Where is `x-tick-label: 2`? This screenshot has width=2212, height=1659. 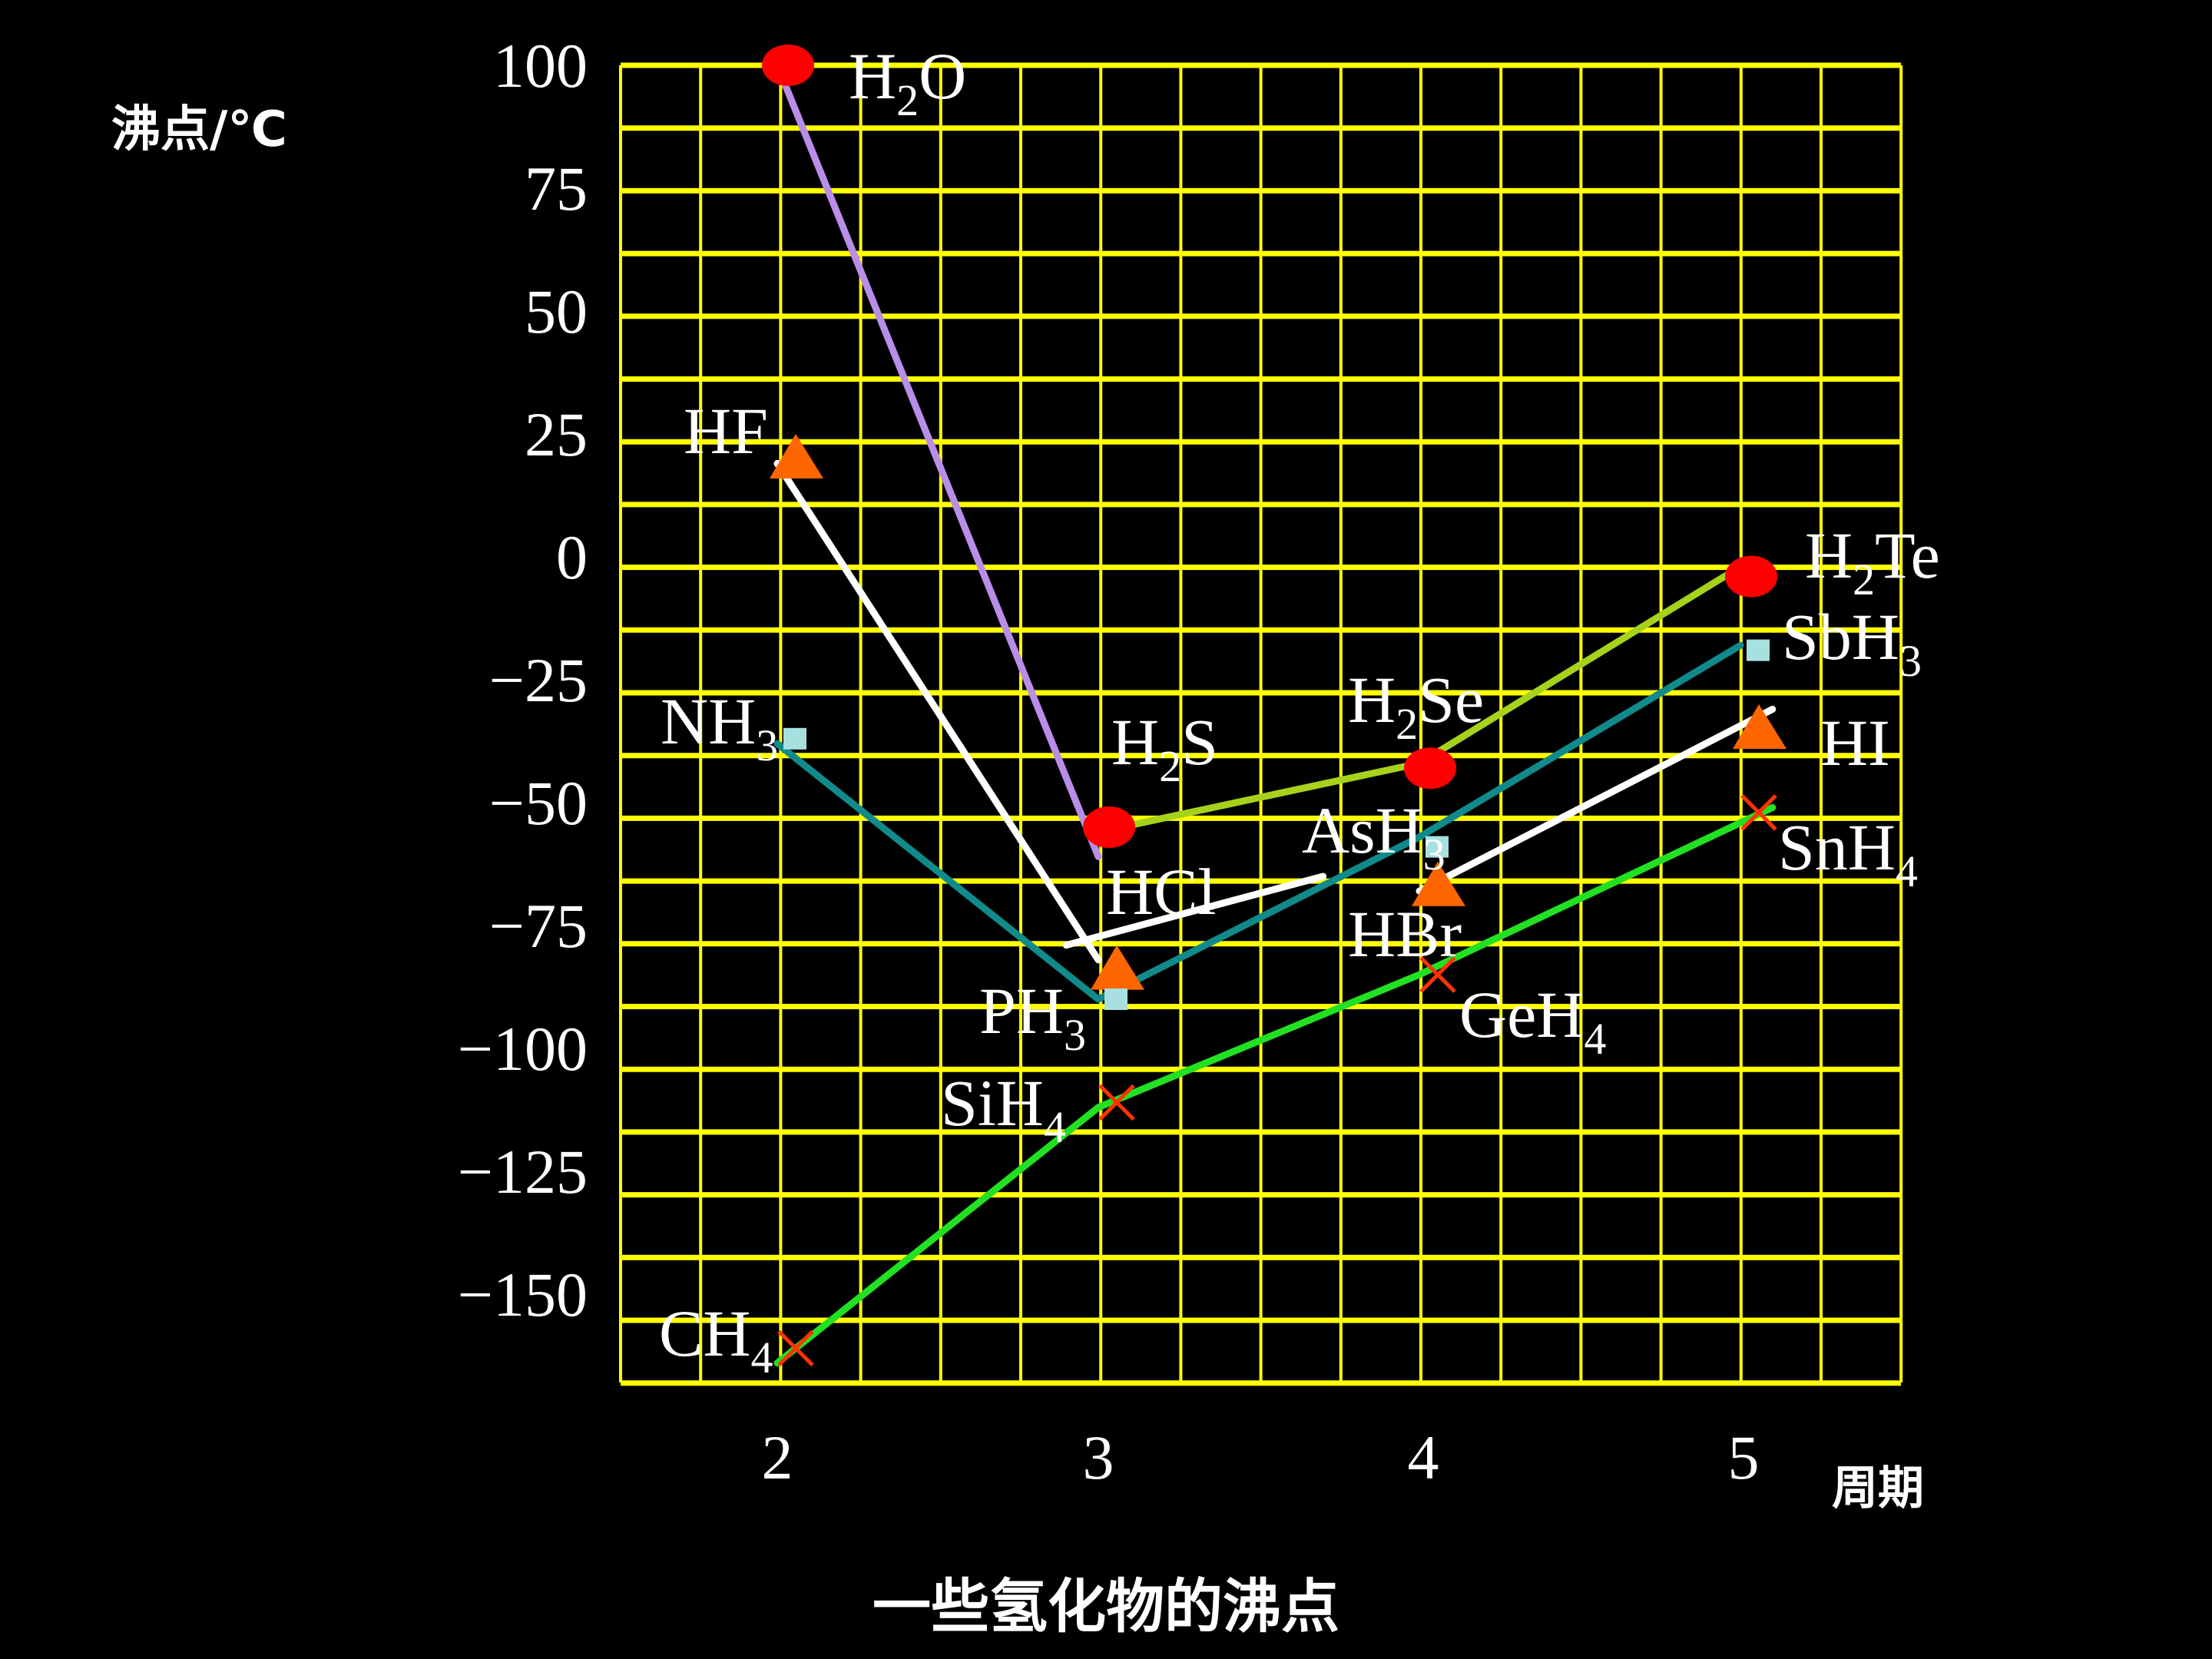
x-tick-label: 2 is located at coordinates (778, 1457).